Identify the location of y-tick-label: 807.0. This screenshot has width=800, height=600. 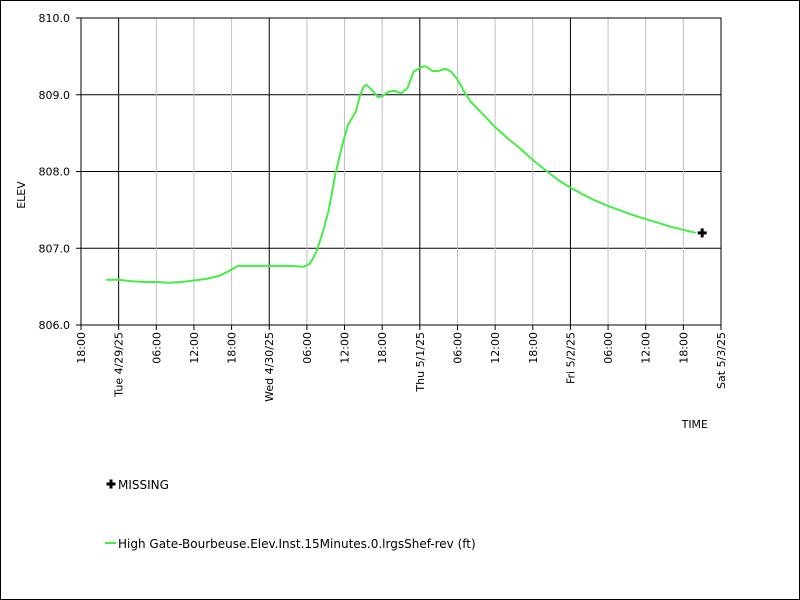
(55, 248).